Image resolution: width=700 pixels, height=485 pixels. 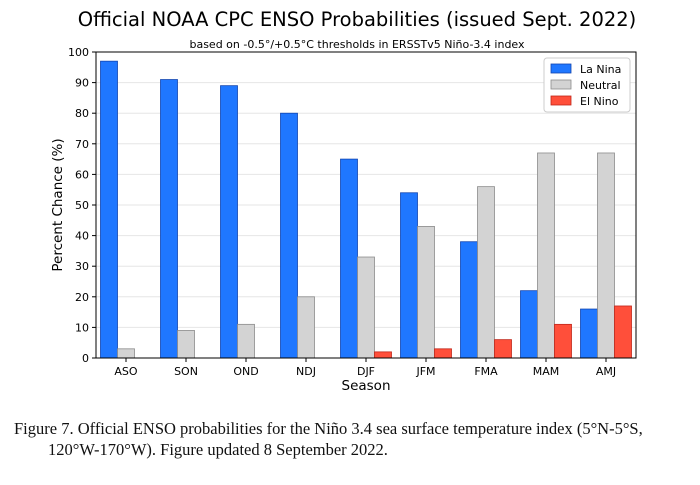 I want to click on x-tick-label: ASO, so click(x=126, y=371).